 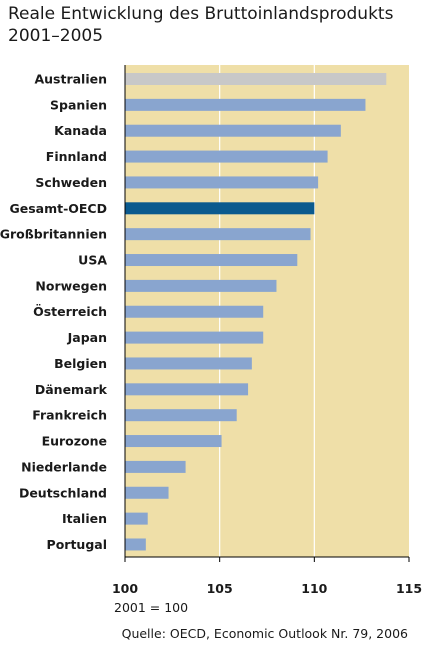 I want to click on x-tick-label: 100, so click(x=125, y=588).